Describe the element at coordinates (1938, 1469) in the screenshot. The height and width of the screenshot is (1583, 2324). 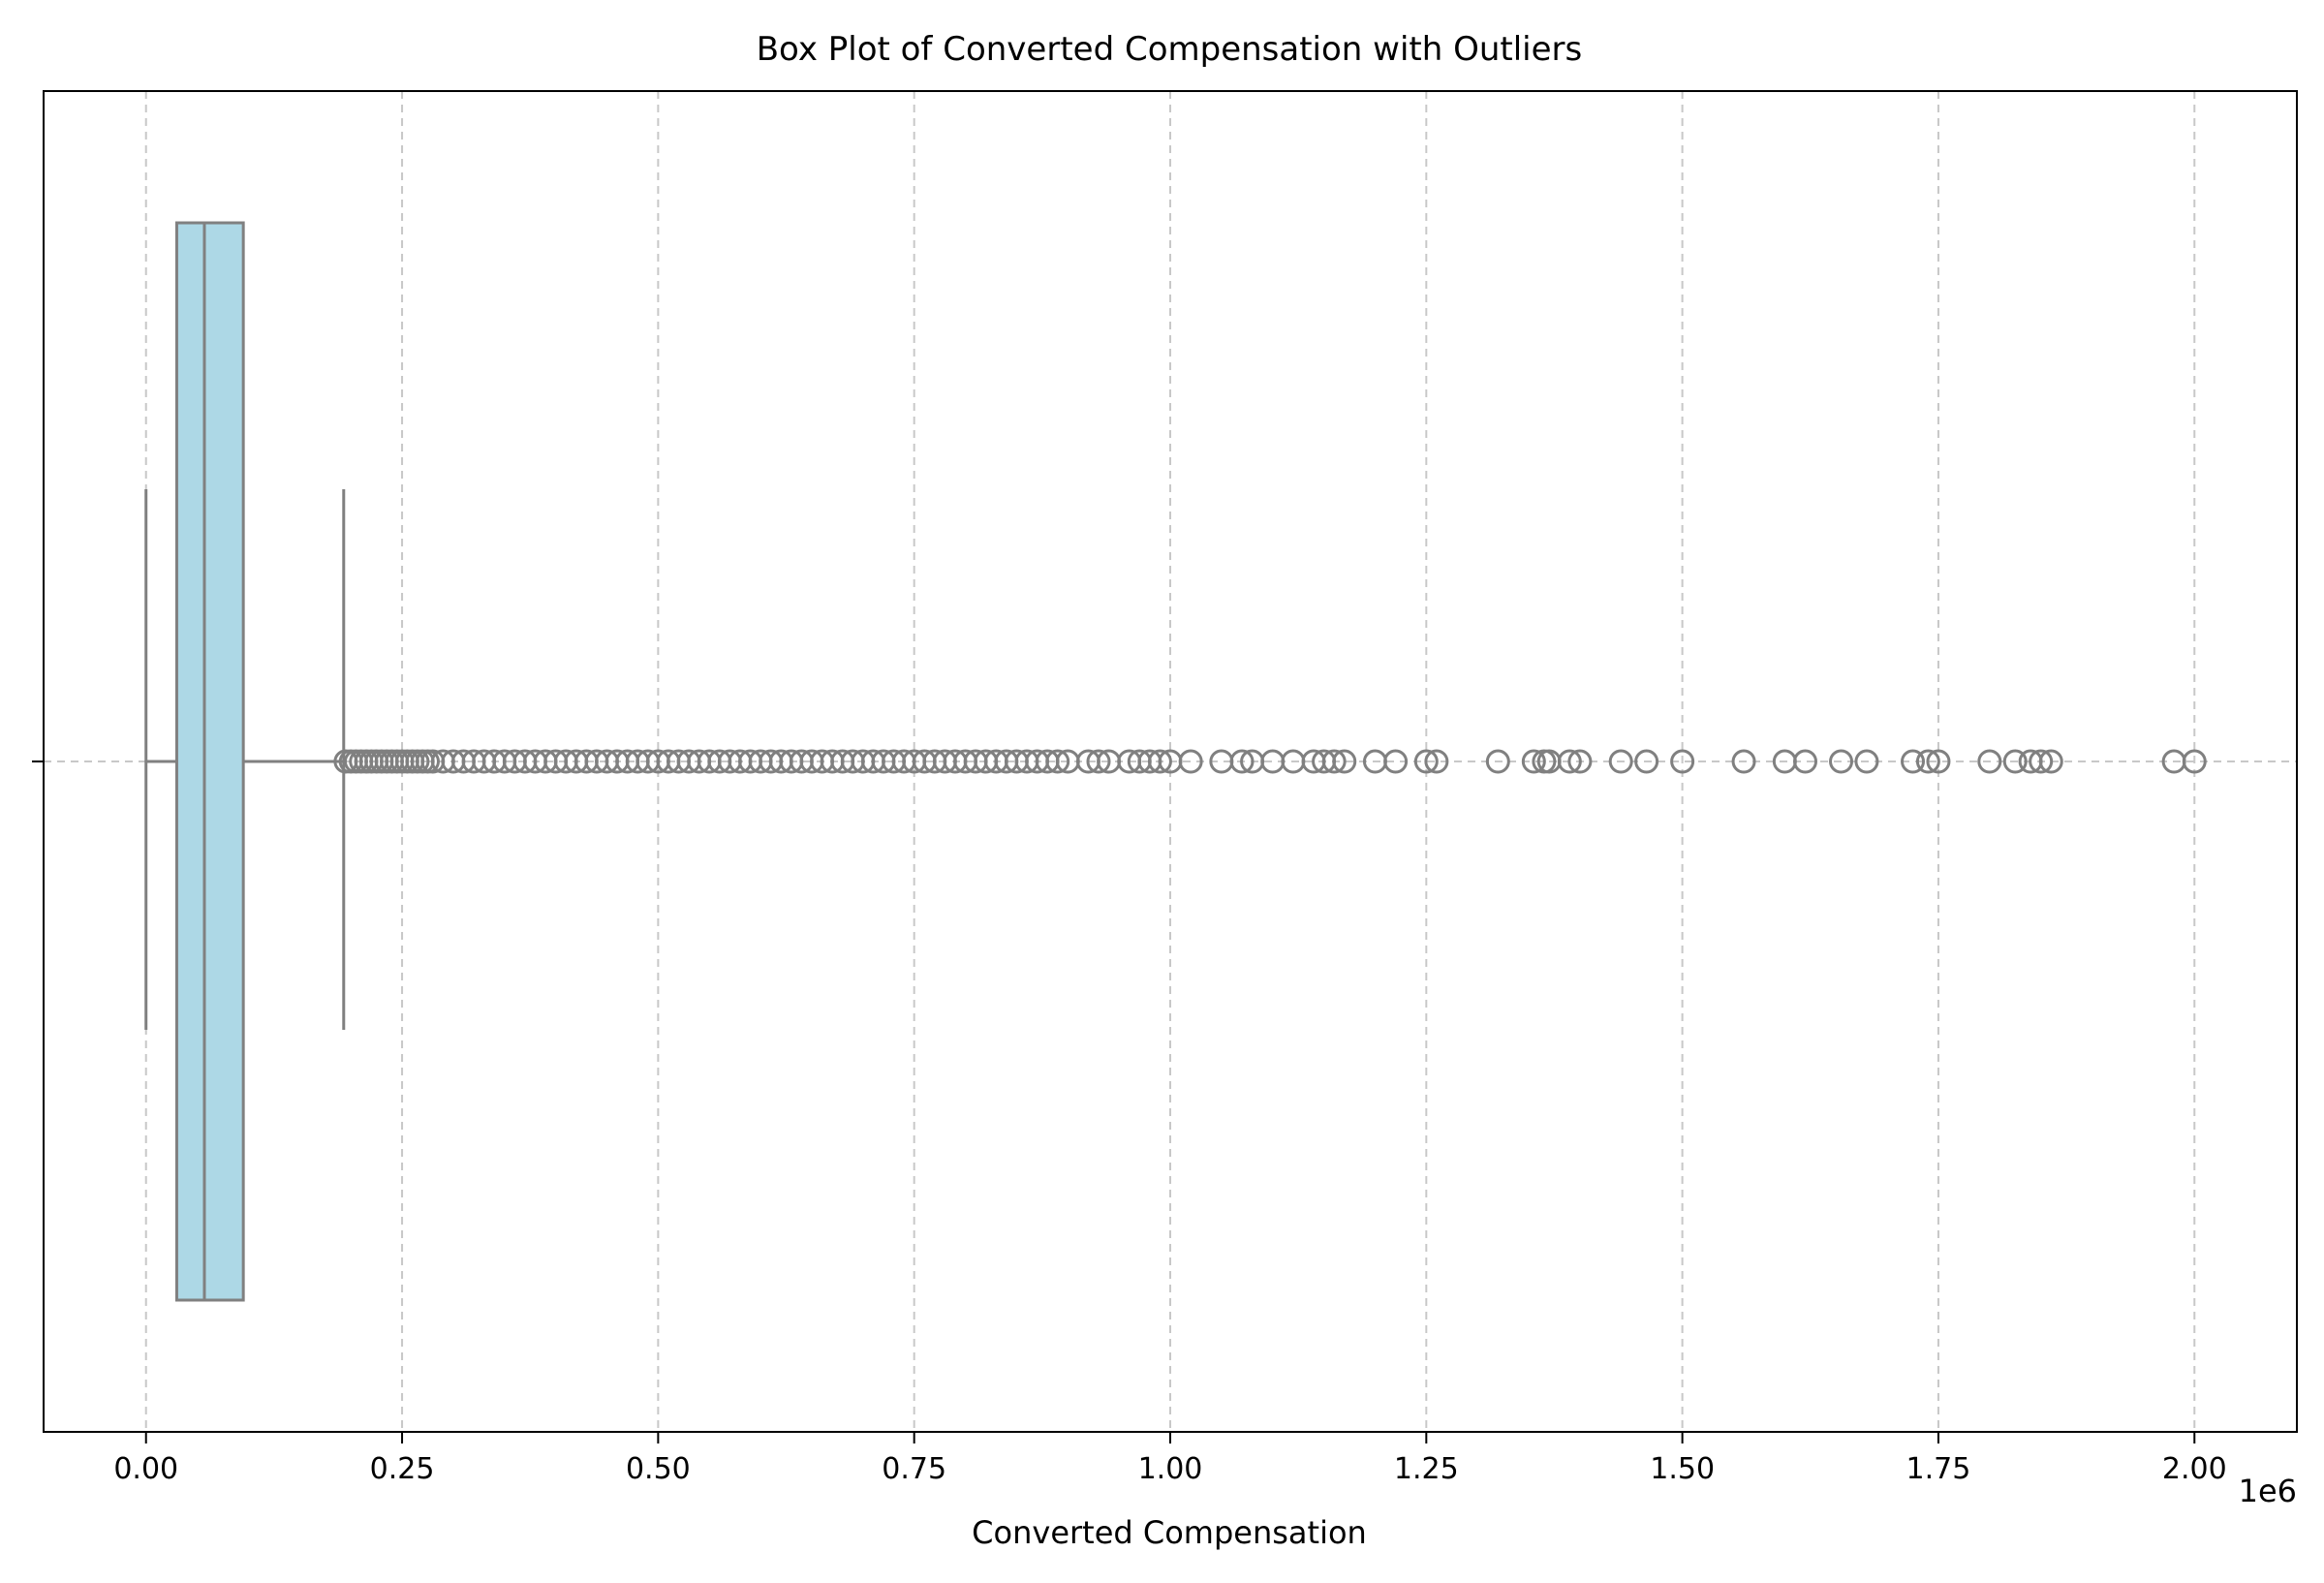
I see `x-tick-label: 1.75` at that location.